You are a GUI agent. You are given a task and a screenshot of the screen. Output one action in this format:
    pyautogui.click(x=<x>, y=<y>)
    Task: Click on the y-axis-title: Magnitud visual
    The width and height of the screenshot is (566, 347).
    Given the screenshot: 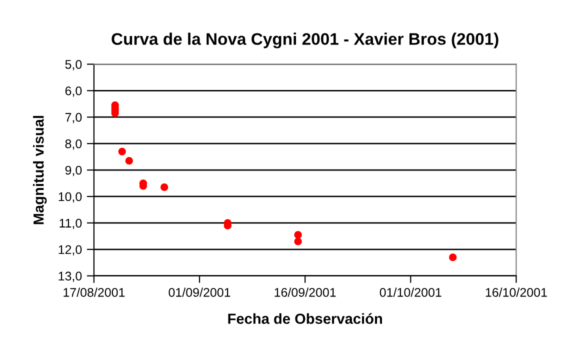 What is the action you would take?
    pyautogui.click(x=40, y=170)
    